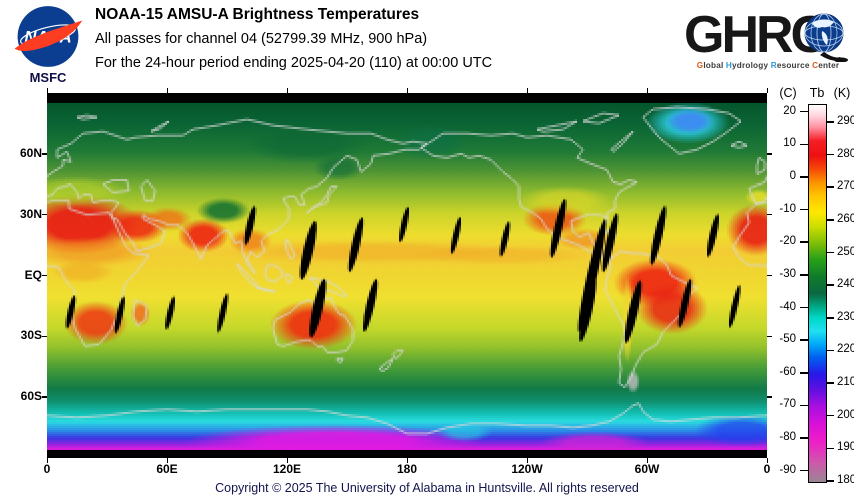 The width and height of the screenshot is (854, 502). Describe the element at coordinates (773, 65) in the screenshot. I see `ghrc-tagline-part: R` at that location.